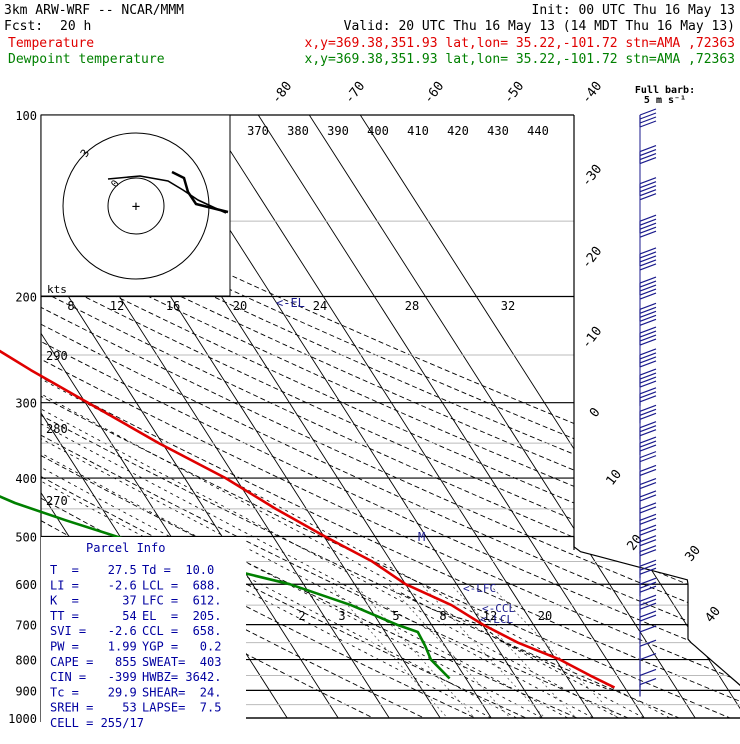 This screenshot has width=740, height=744. What do you see at coordinates (26, 479) in the screenshot?
I see `pressure-label: 400` at bounding box center [26, 479].